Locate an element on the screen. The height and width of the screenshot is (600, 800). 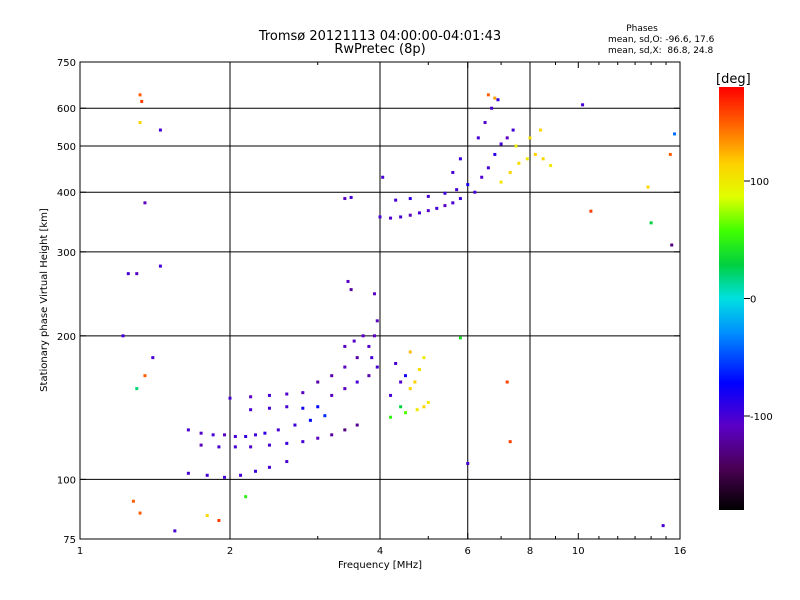
y-tick-label: 400 is located at coordinates (66, 193).